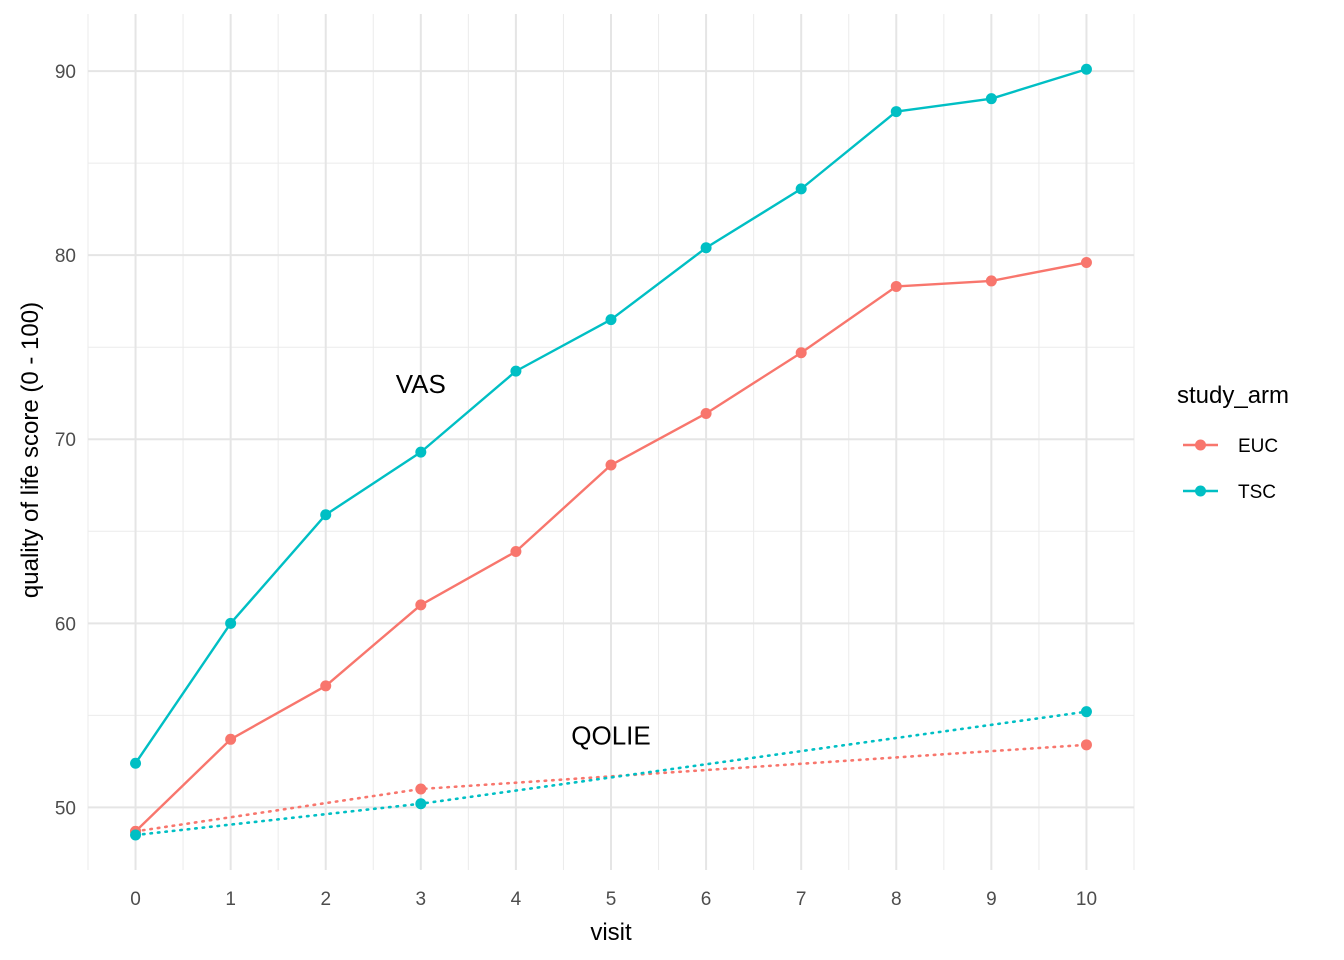 This screenshot has height=960, width=1344. Describe the element at coordinates (421, 384) in the screenshot. I see `annotation-label: VAS` at that location.